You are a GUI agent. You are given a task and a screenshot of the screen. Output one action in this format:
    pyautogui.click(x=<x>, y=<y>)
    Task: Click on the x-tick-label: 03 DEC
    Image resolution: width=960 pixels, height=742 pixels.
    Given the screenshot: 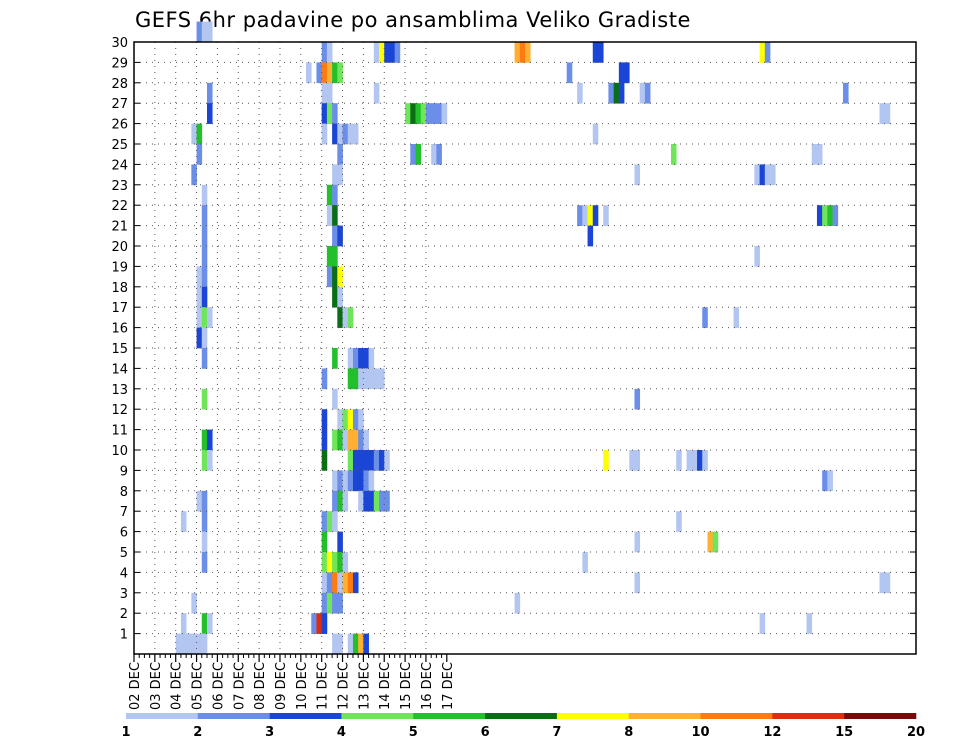 What is the action you would take?
    pyautogui.click(x=156, y=686)
    